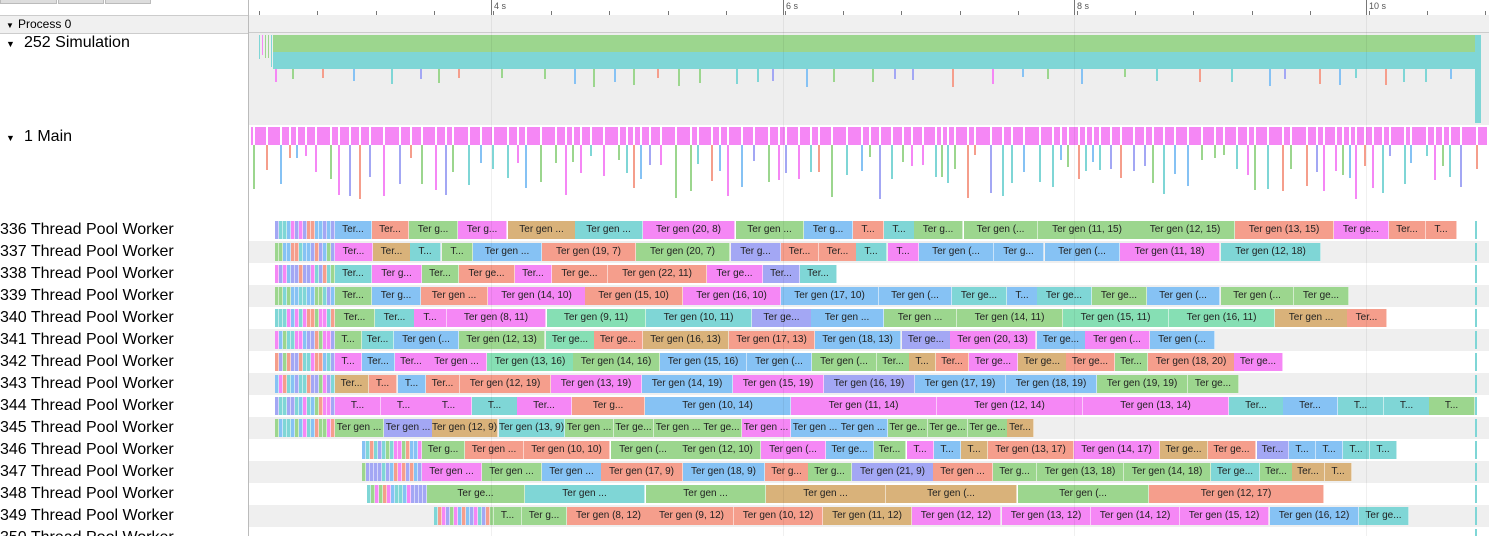 The image size is (1489, 536). I want to click on task-slice: Ter gen (9, 12), so click(692, 516).